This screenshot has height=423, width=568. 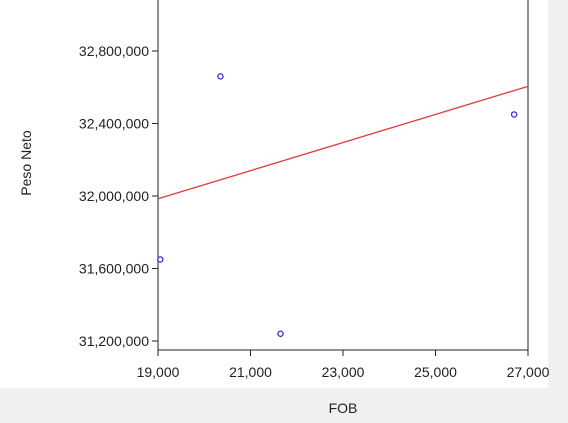 What do you see at coordinates (343, 408) in the screenshot?
I see `x-axis-label: FOB` at bounding box center [343, 408].